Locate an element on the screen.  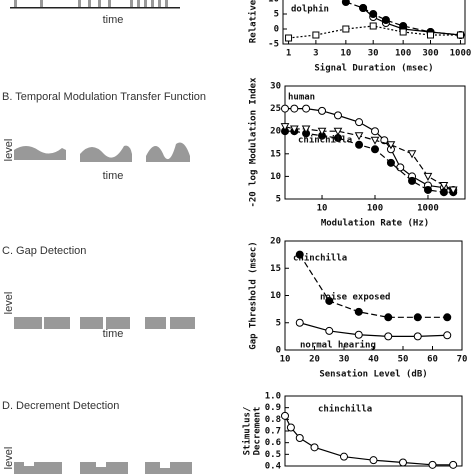
y-tick-label: 0.5 is located at coordinates (273, 455).